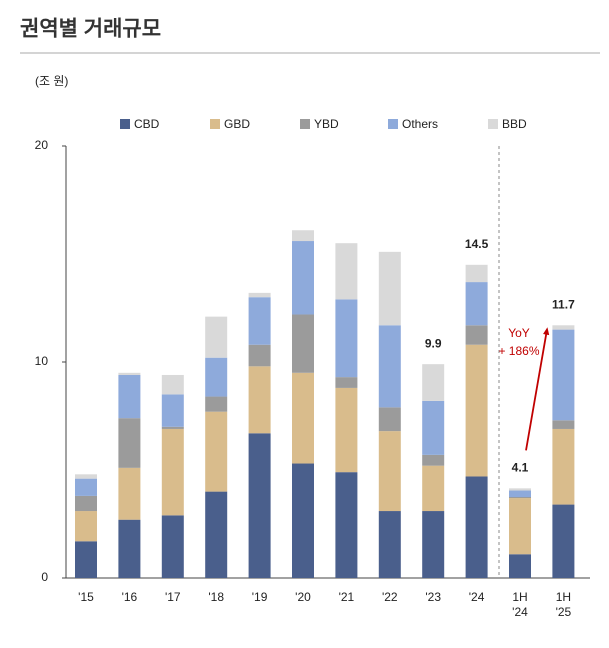 This screenshot has height=648, width=609. I want to click on y-tick-label: 0, so click(44, 577).